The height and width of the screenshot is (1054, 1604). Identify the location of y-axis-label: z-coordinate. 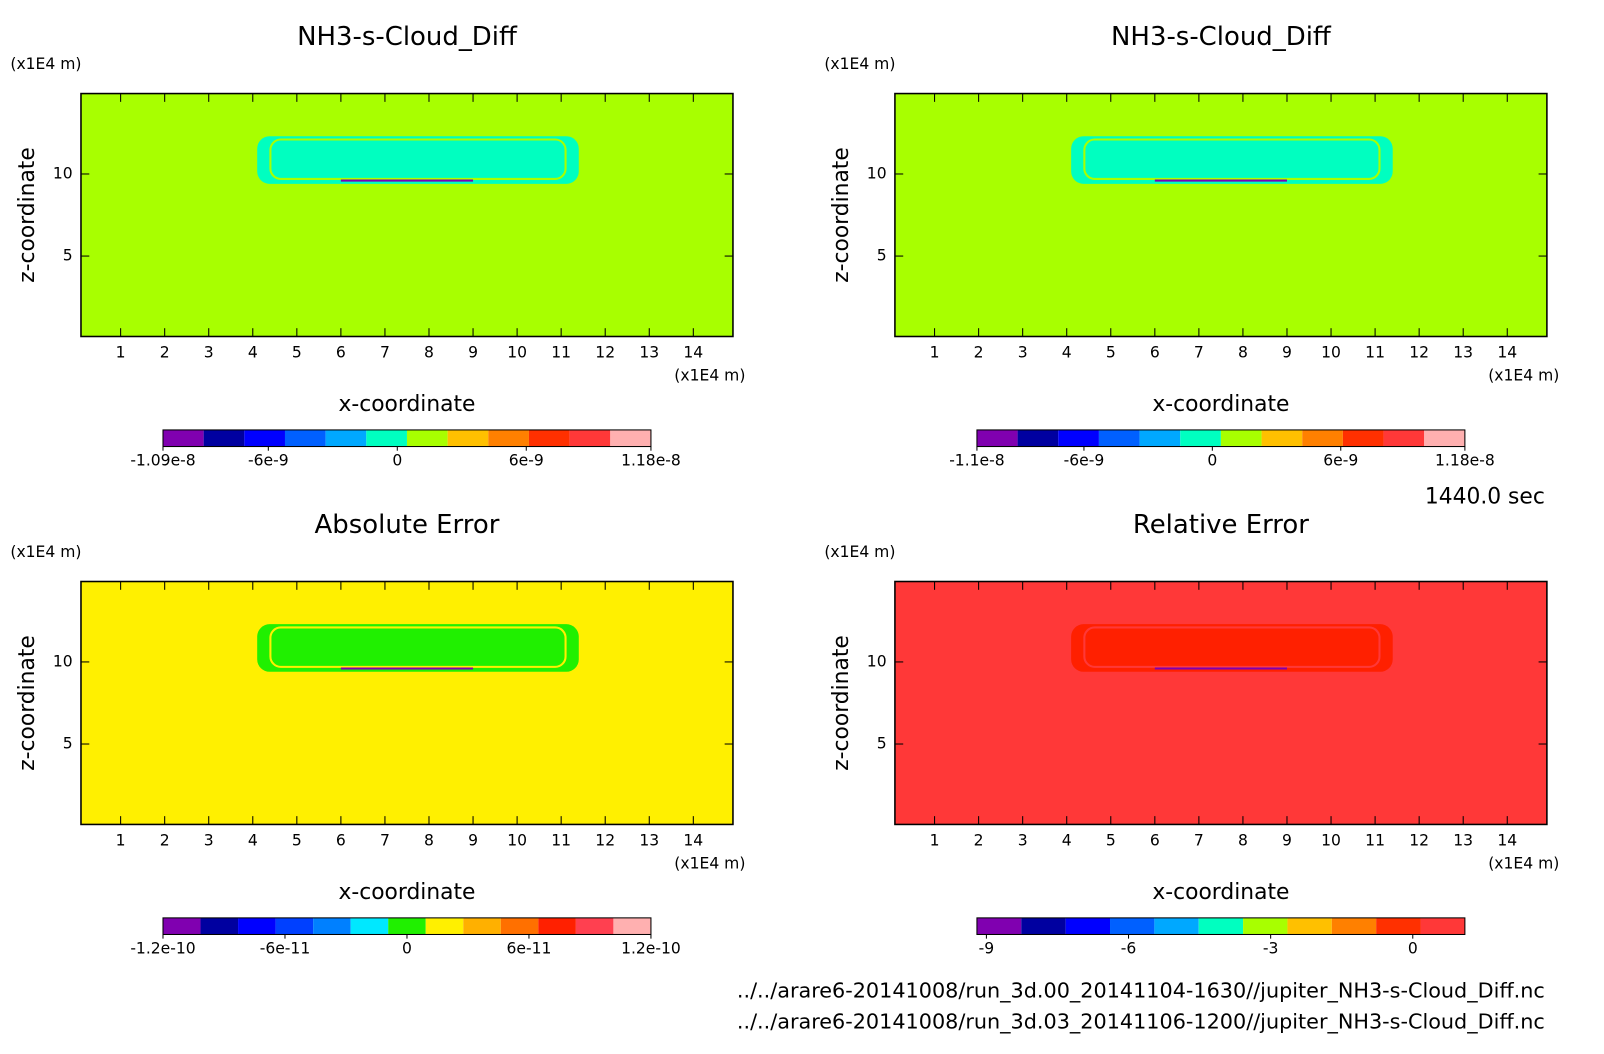
(27, 703).